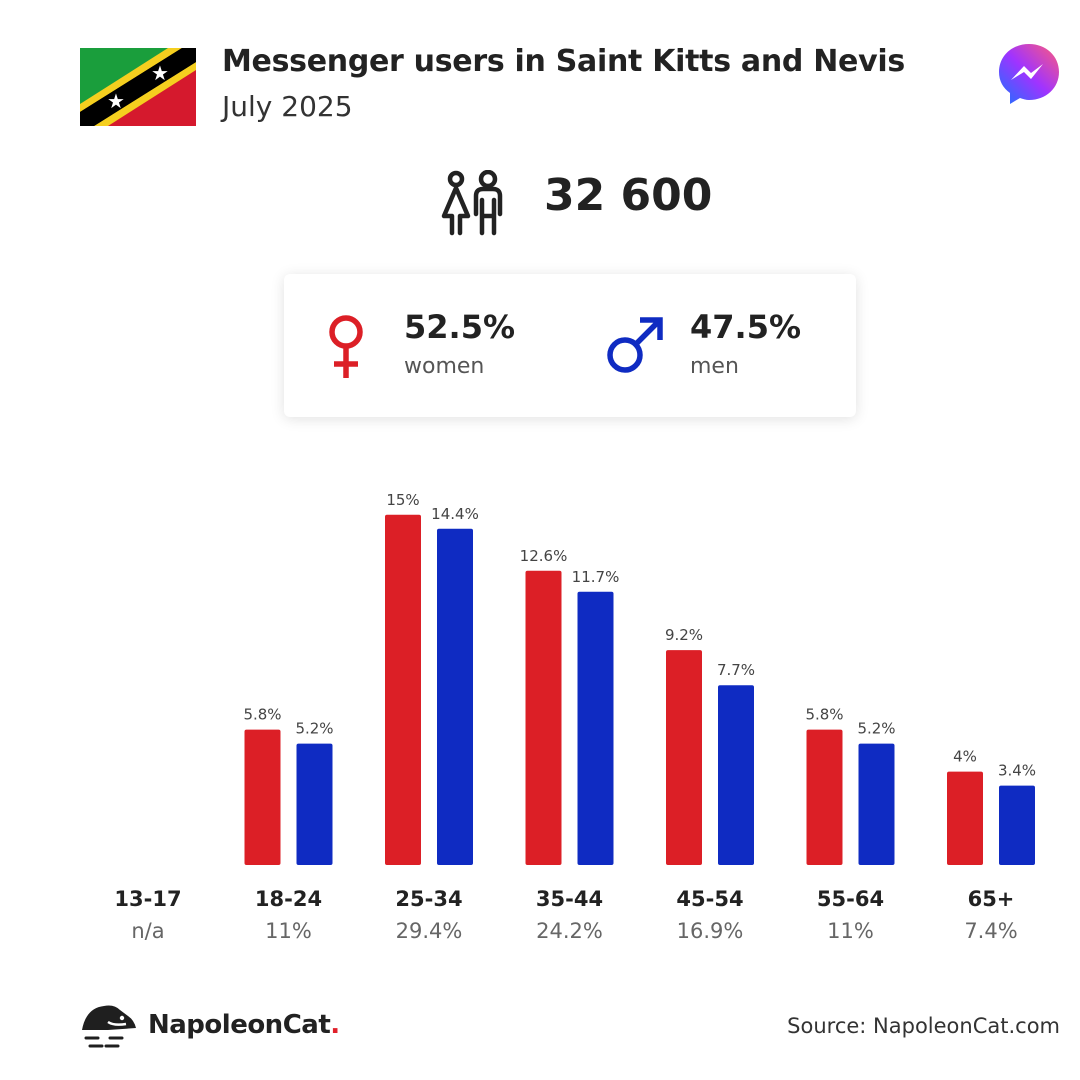 The width and height of the screenshot is (1080, 1080). What do you see at coordinates (635, 345) in the screenshot?
I see `male-symbol-icon` at bounding box center [635, 345].